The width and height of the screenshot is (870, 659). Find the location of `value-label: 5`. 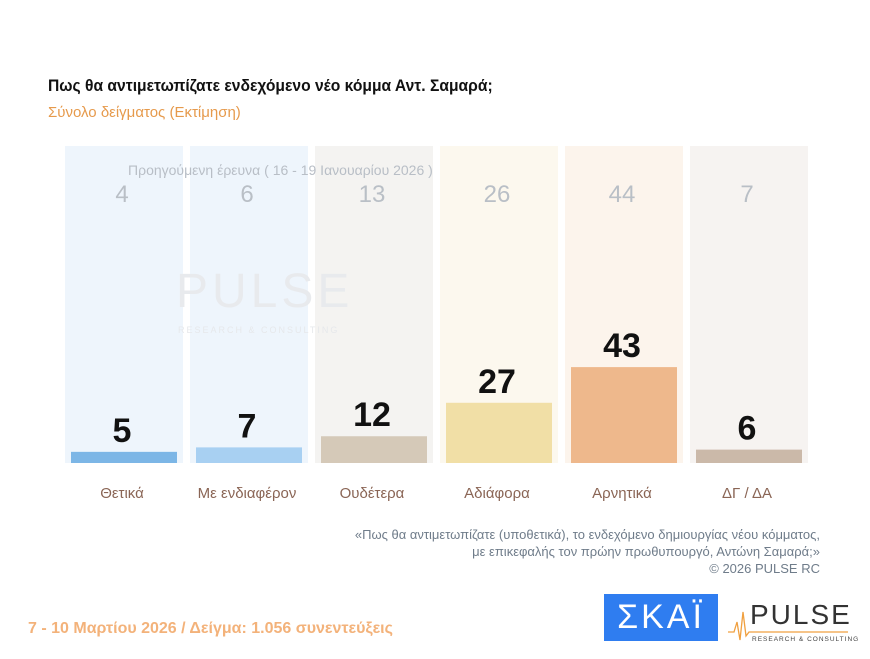

value-label: 5 is located at coordinates (122, 431).